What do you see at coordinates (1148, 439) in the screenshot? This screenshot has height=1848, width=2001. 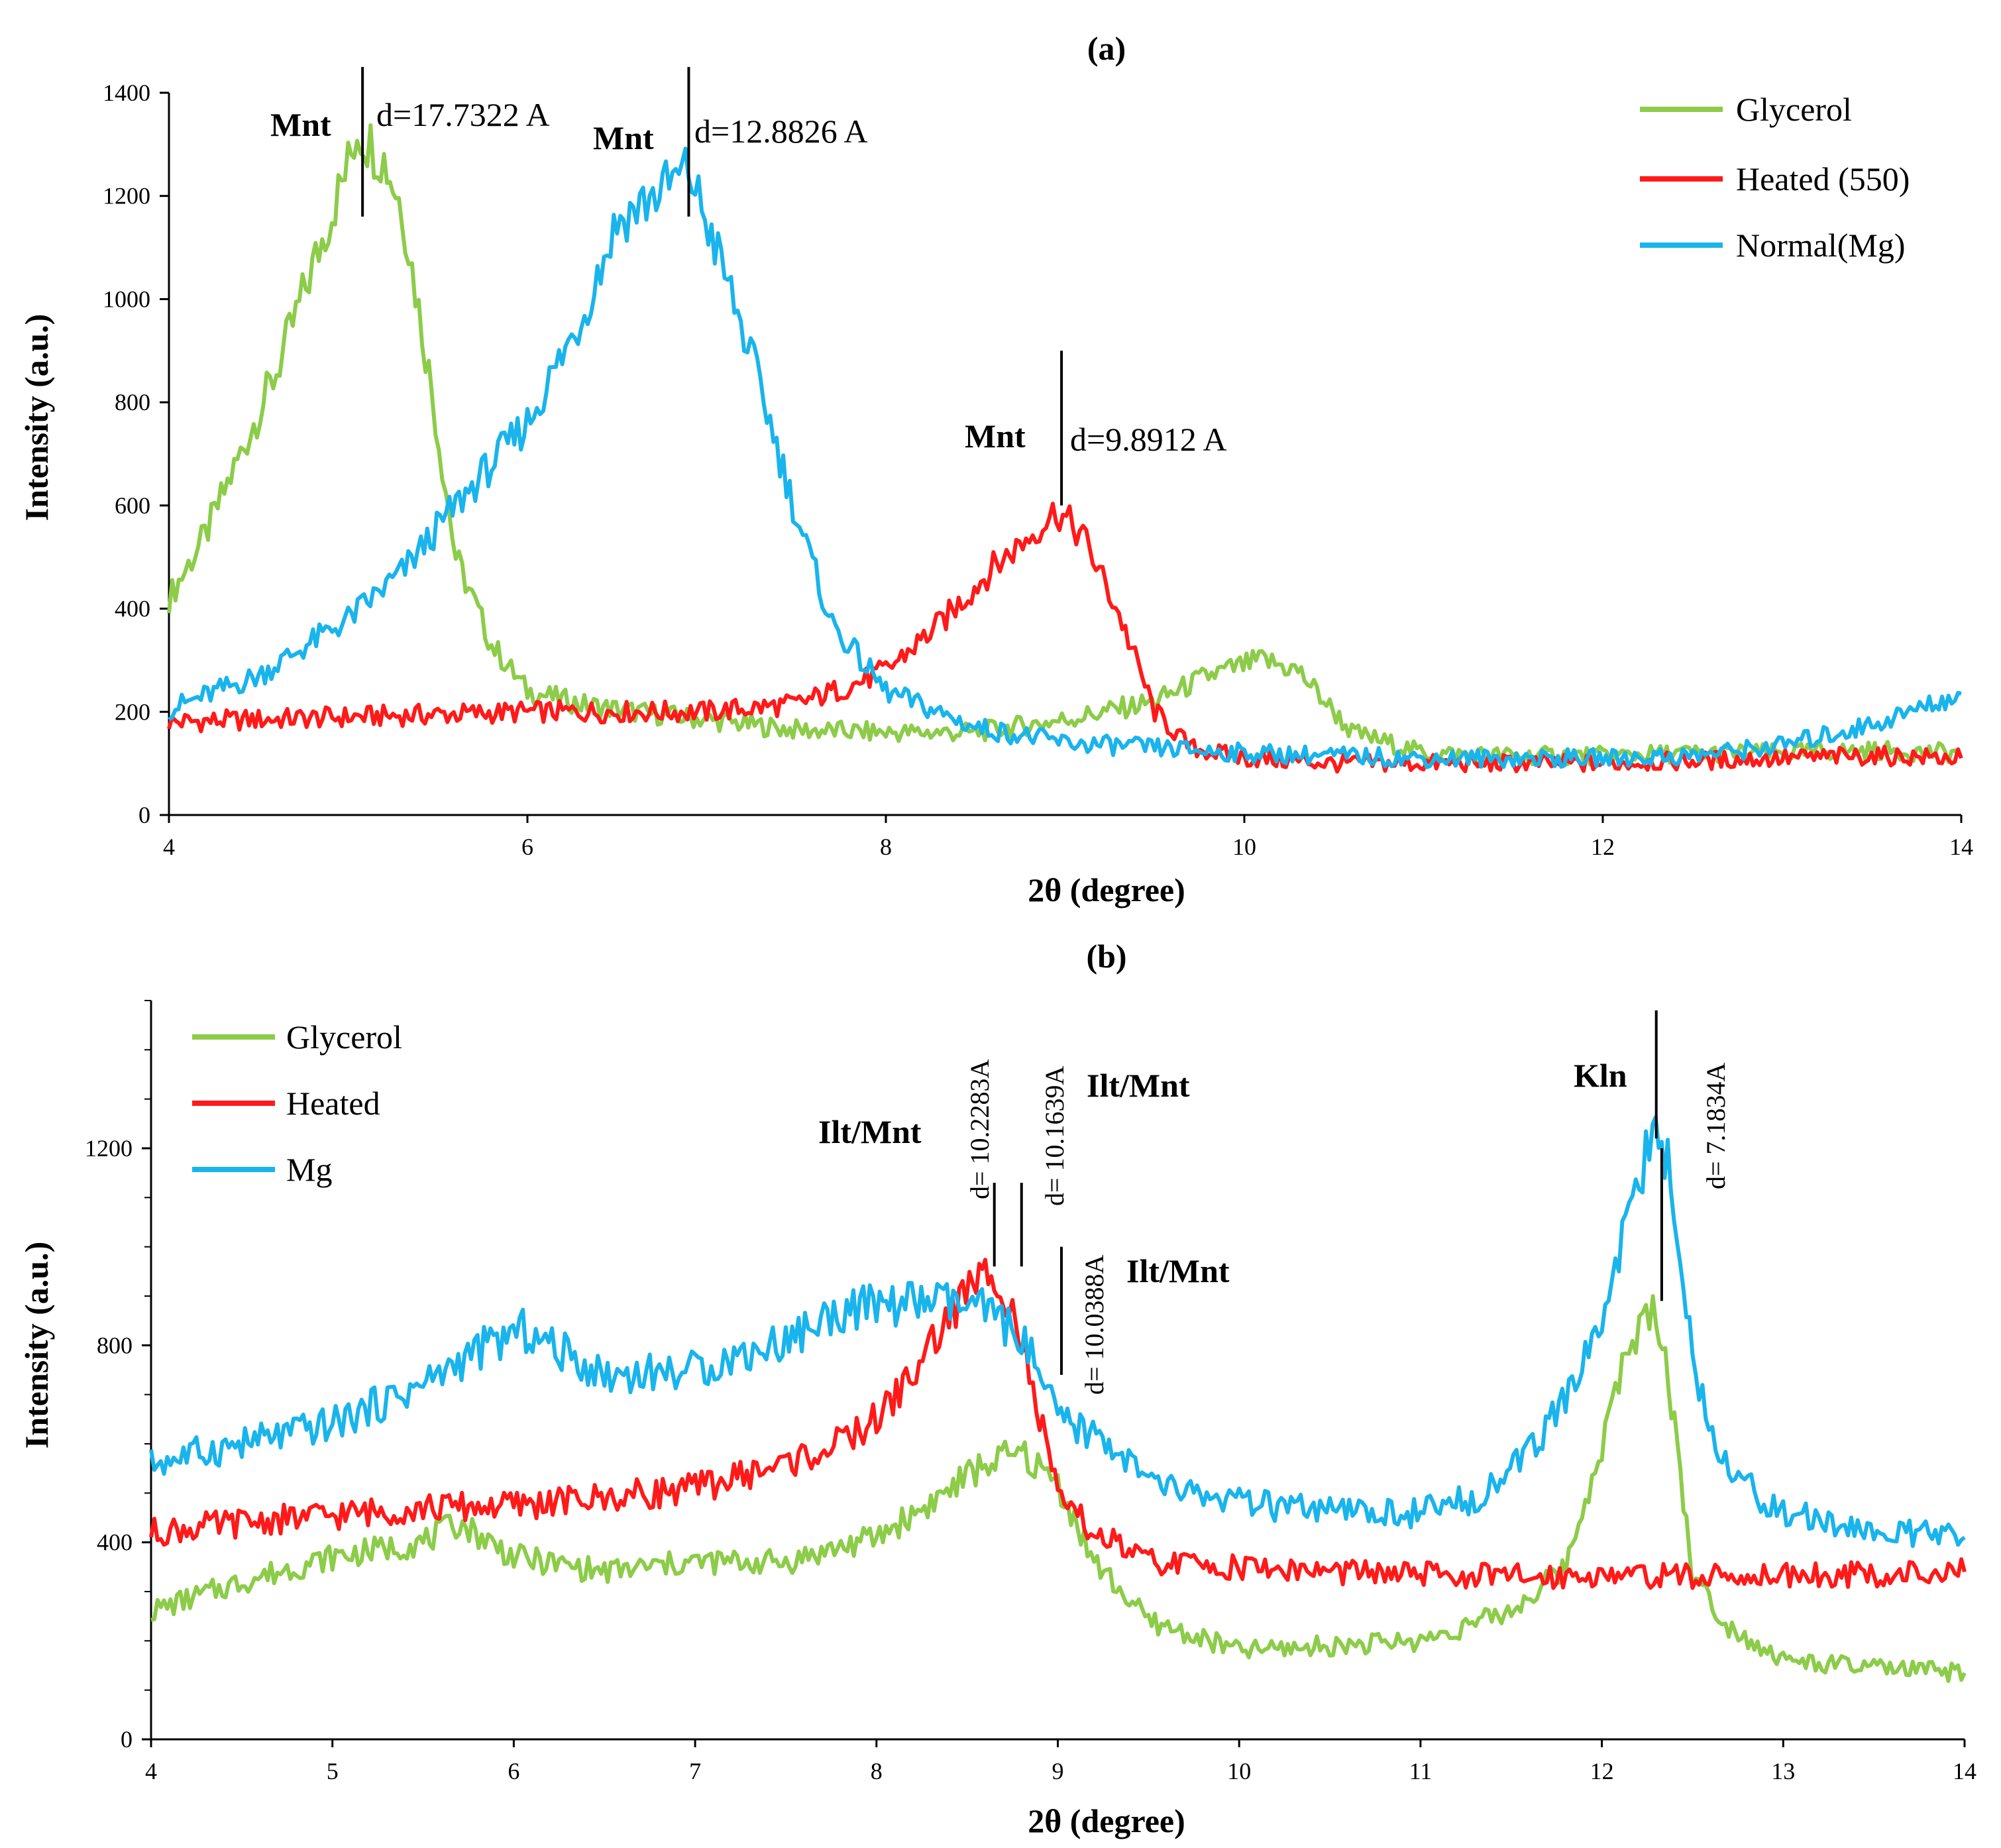 I see `a-ann-d-3: d=9.8912 A` at bounding box center [1148, 439].